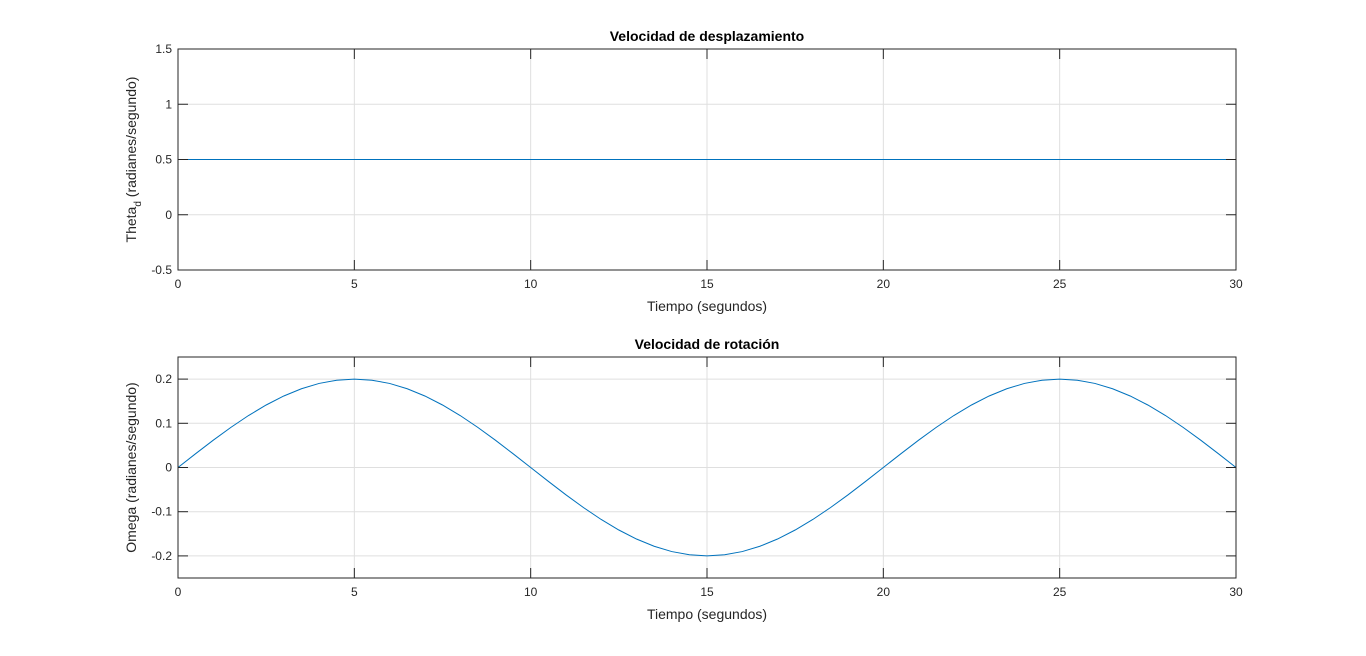 The width and height of the screenshot is (1366, 656). What do you see at coordinates (161, 512) in the screenshot?
I see `y-tick-label: -0.1` at bounding box center [161, 512].